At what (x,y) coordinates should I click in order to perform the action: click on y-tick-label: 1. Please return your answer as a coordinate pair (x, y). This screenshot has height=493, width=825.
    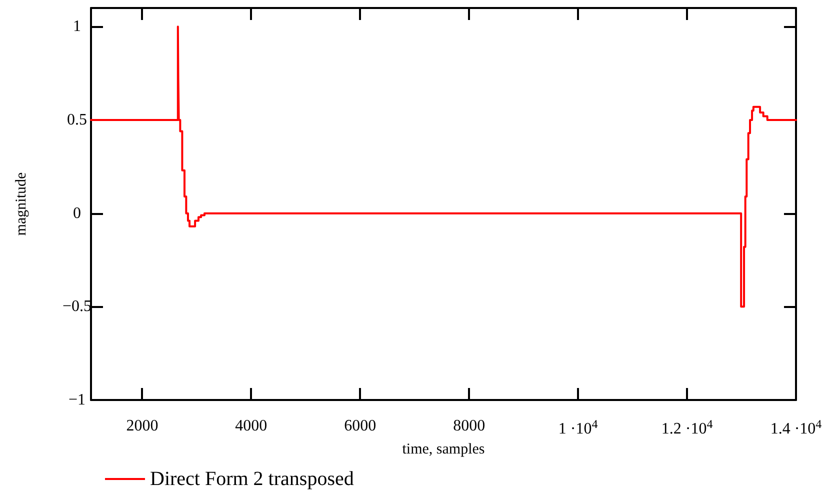
    Looking at the image, I should click on (77, 27).